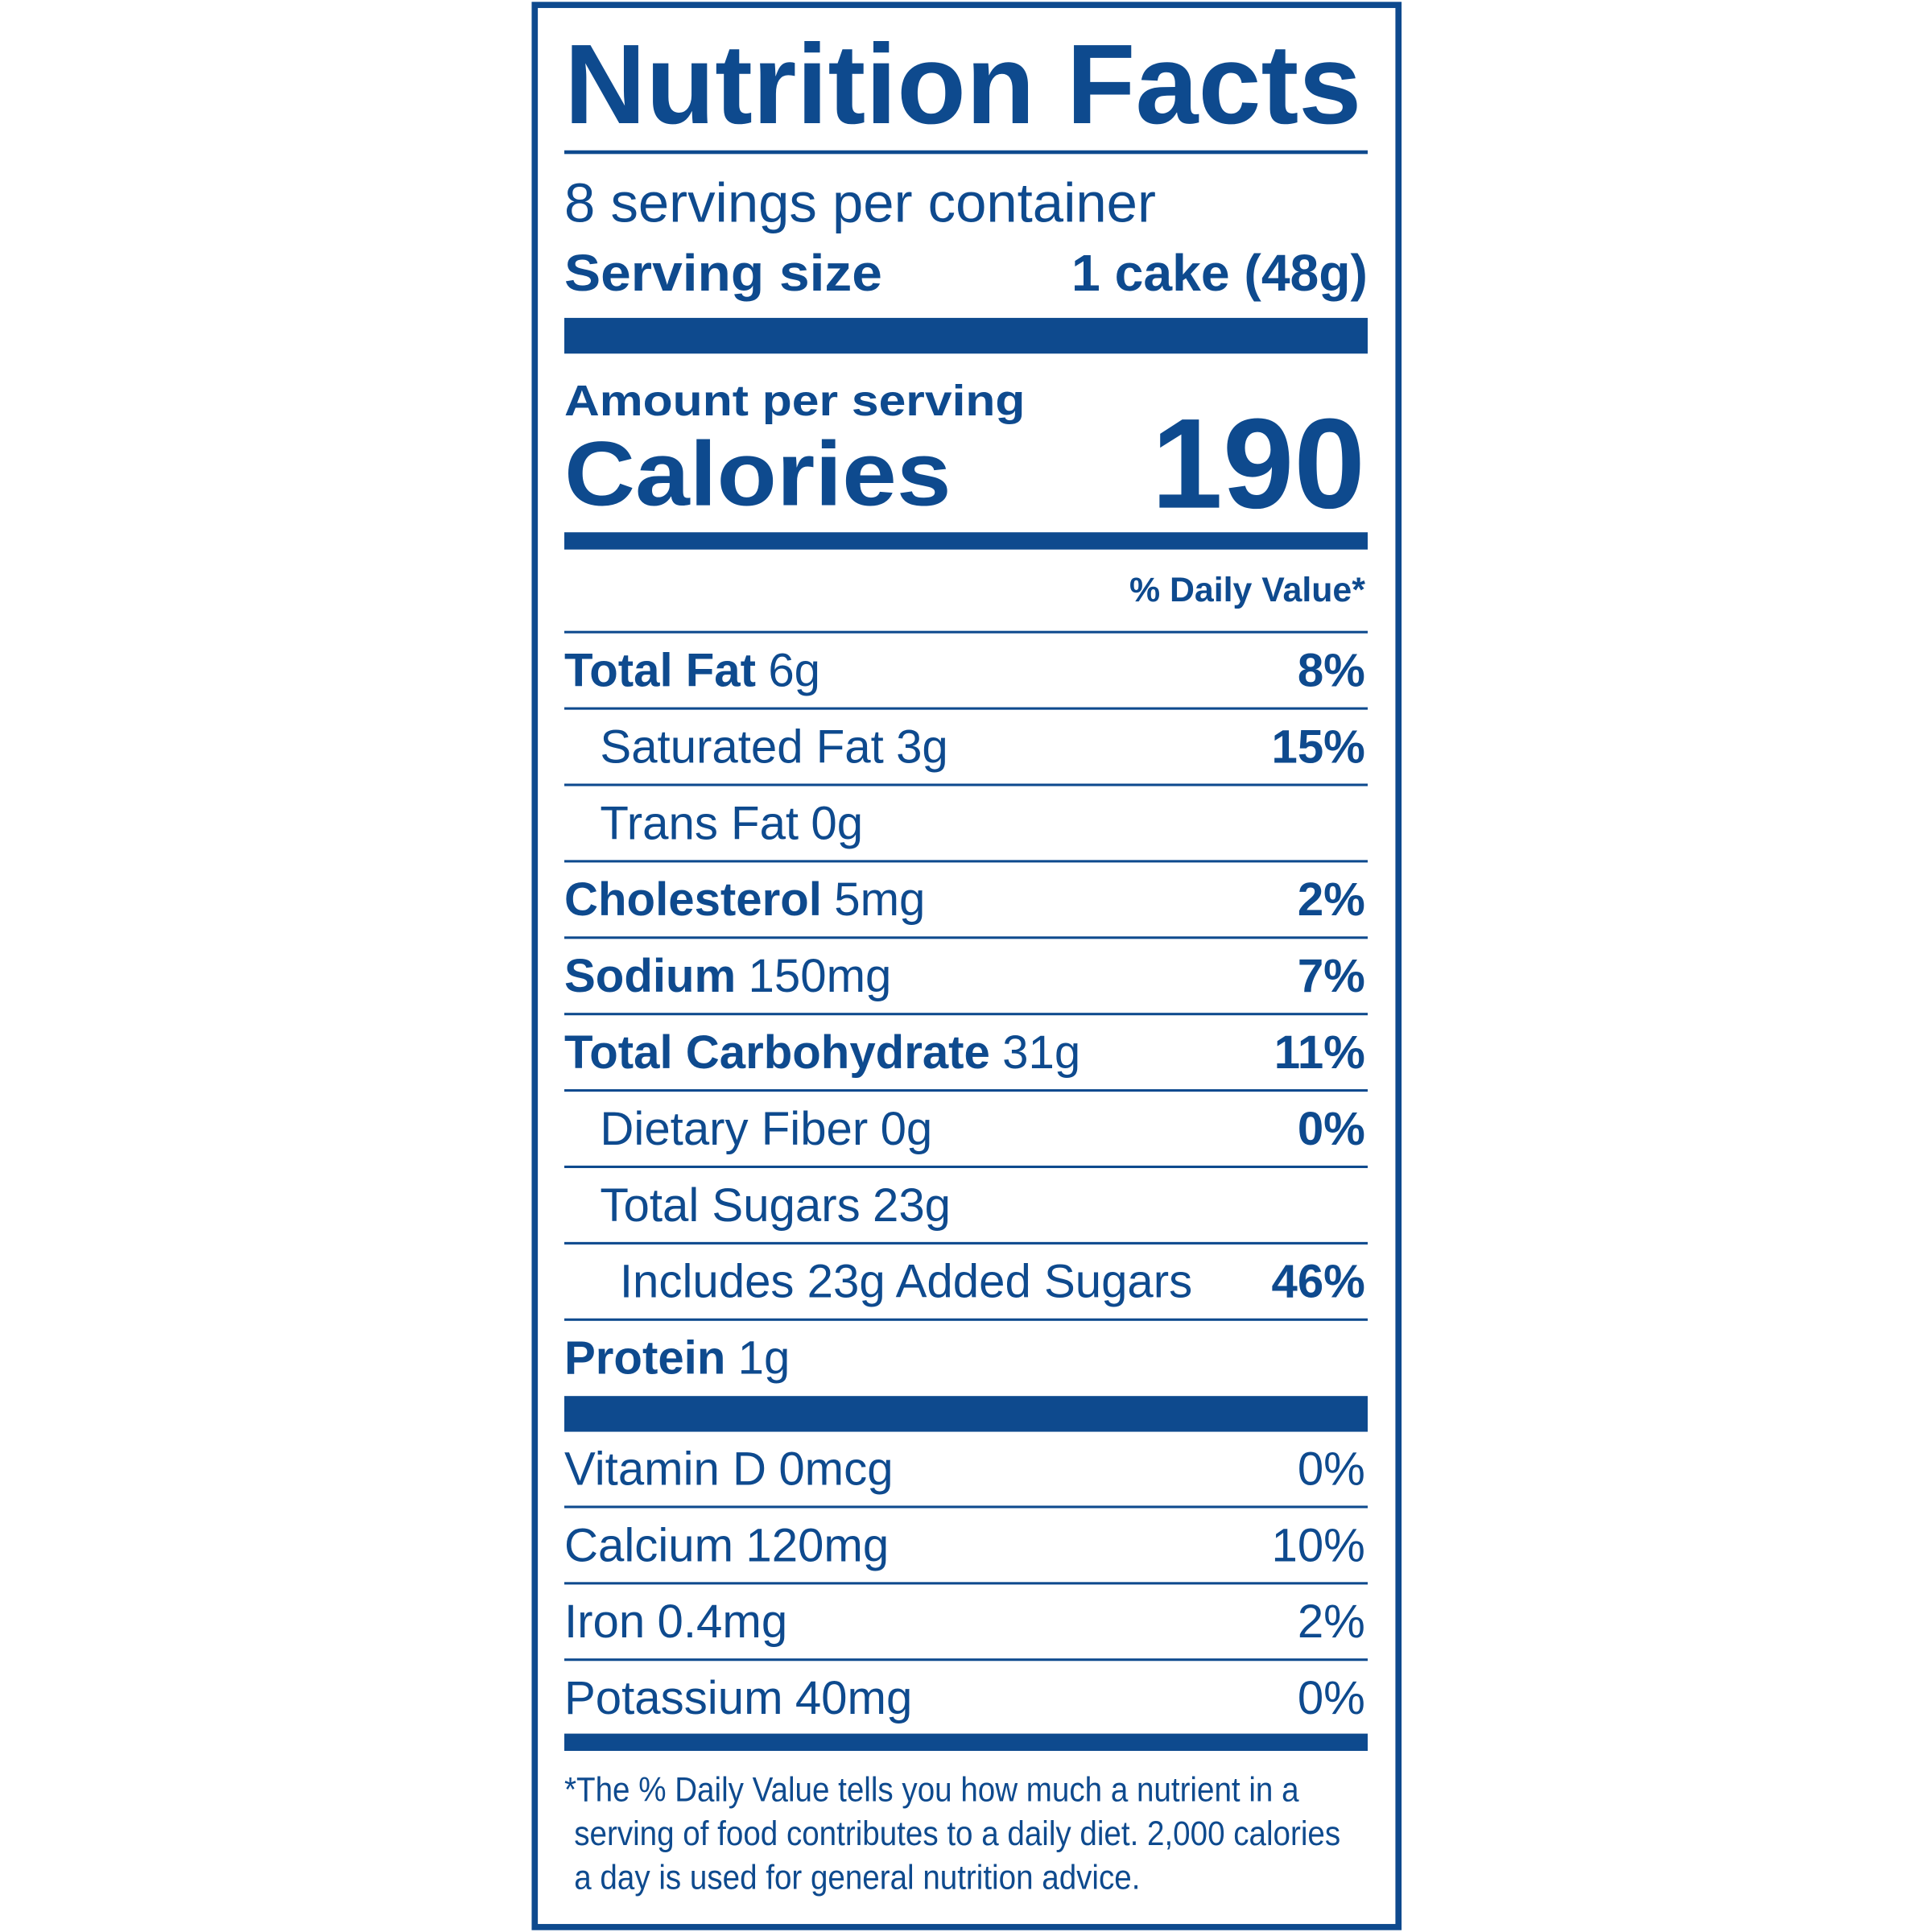 Image resolution: width=1932 pixels, height=1932 pixels. Describe the element at coordinates (660, 671) in the screenshot. I see `nutrient-name: Total Fat` at that location.